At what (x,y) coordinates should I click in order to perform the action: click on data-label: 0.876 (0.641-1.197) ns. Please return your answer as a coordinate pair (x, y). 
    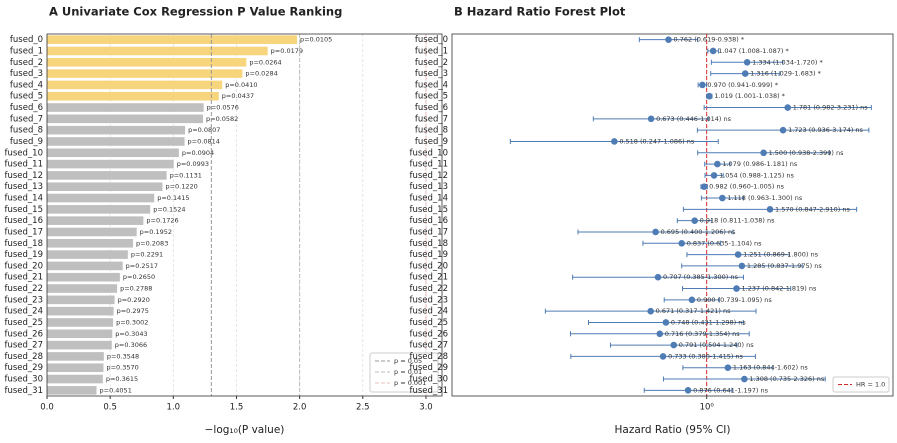
    Looking at the image, I should click on (730, 390).